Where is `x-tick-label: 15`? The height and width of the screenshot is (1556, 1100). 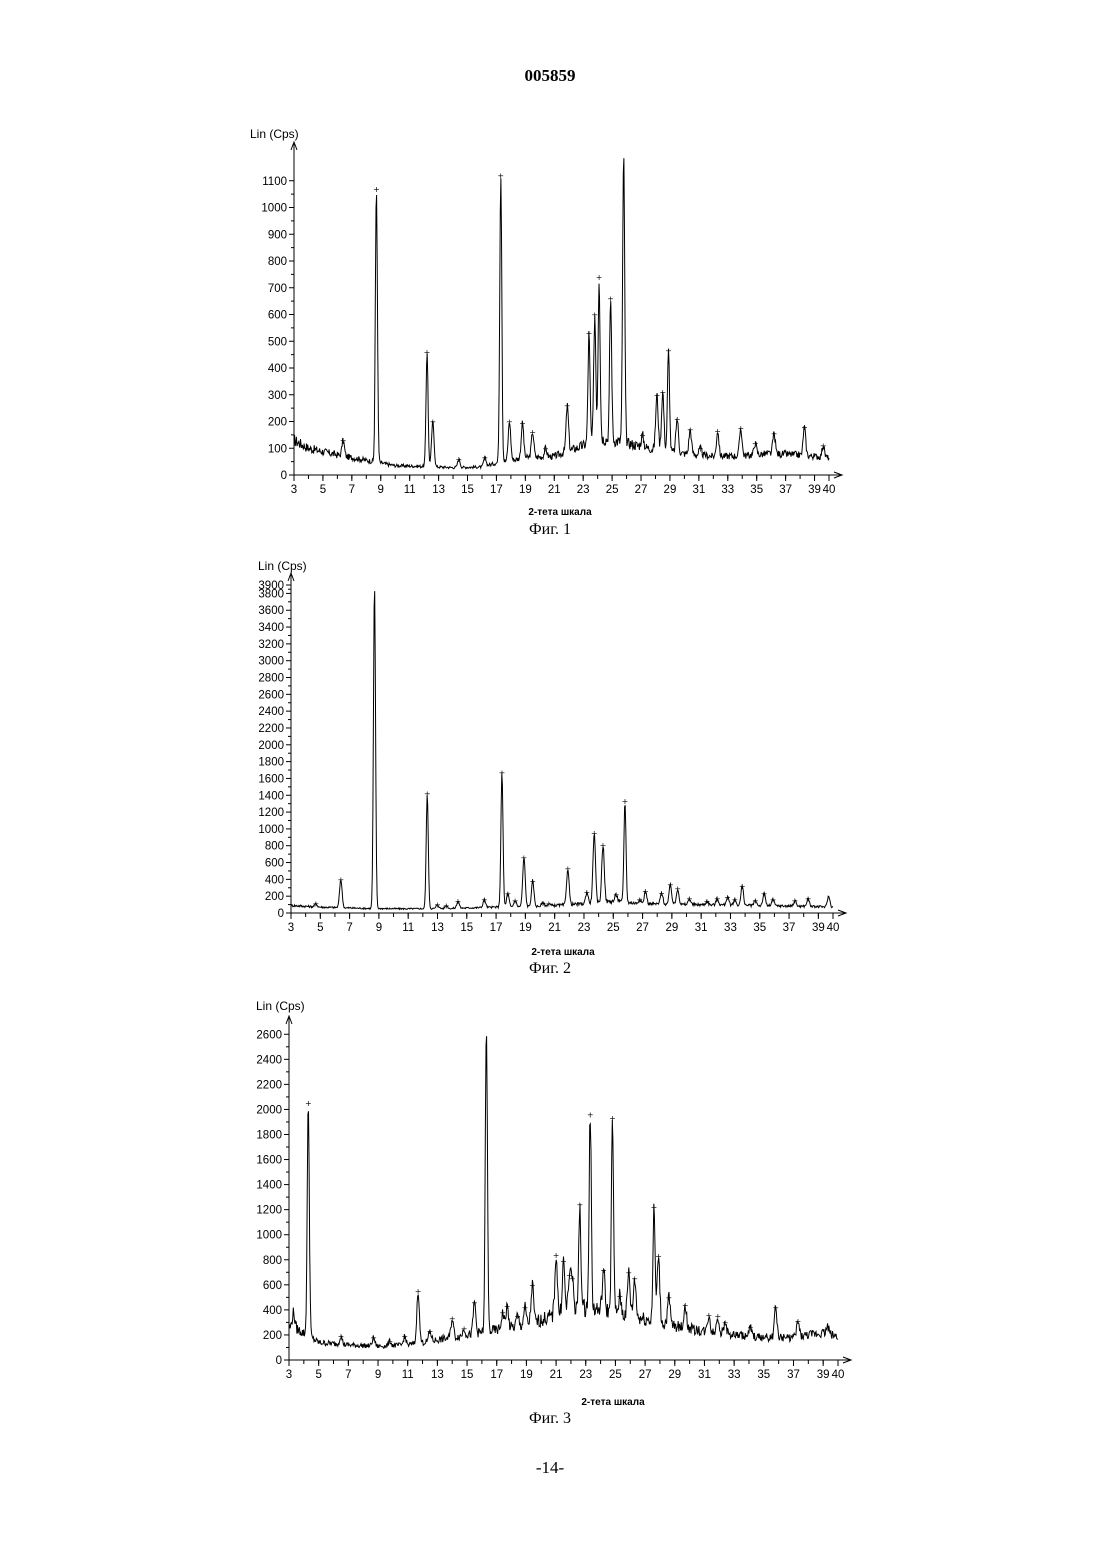
x-tick-label: 15 is located at coordinates (467, 1375).